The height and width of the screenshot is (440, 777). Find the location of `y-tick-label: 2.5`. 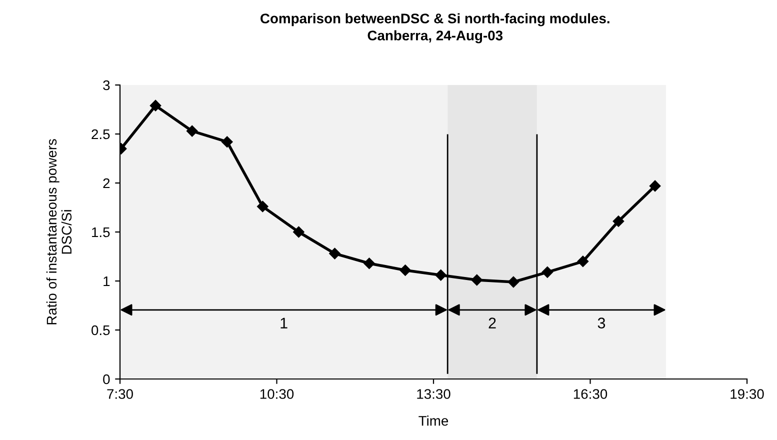

y-tick-label: 2.5 is located at coordinates (101, 134).